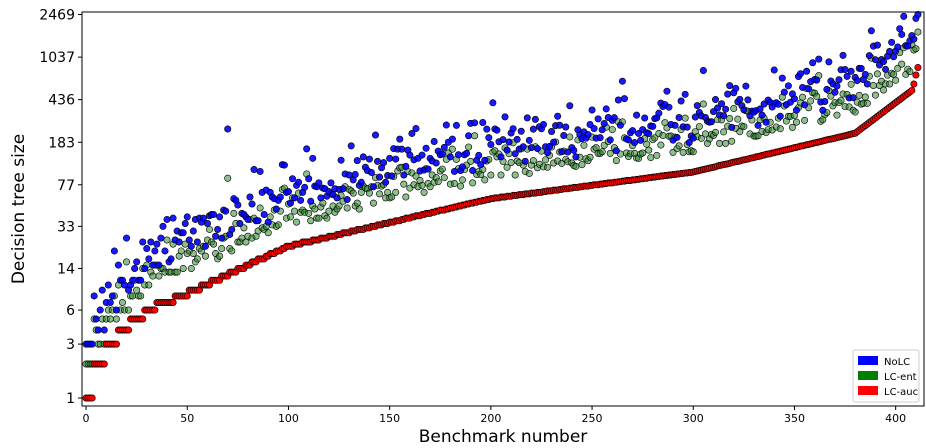 Image resolution: width=926 pixels, height=448 pixels. Describe the element at coordinates (900, 377) in the screenshot. I see `legend-label: LC-ent` at that location.